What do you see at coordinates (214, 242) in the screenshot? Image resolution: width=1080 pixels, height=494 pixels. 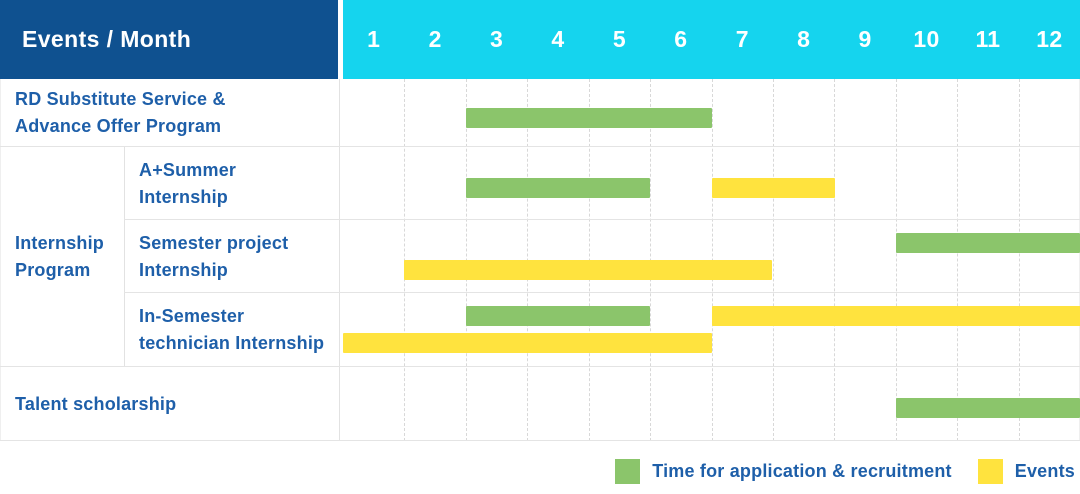 I see `row-label-line: Semester project` at bounding box center [214, 242].